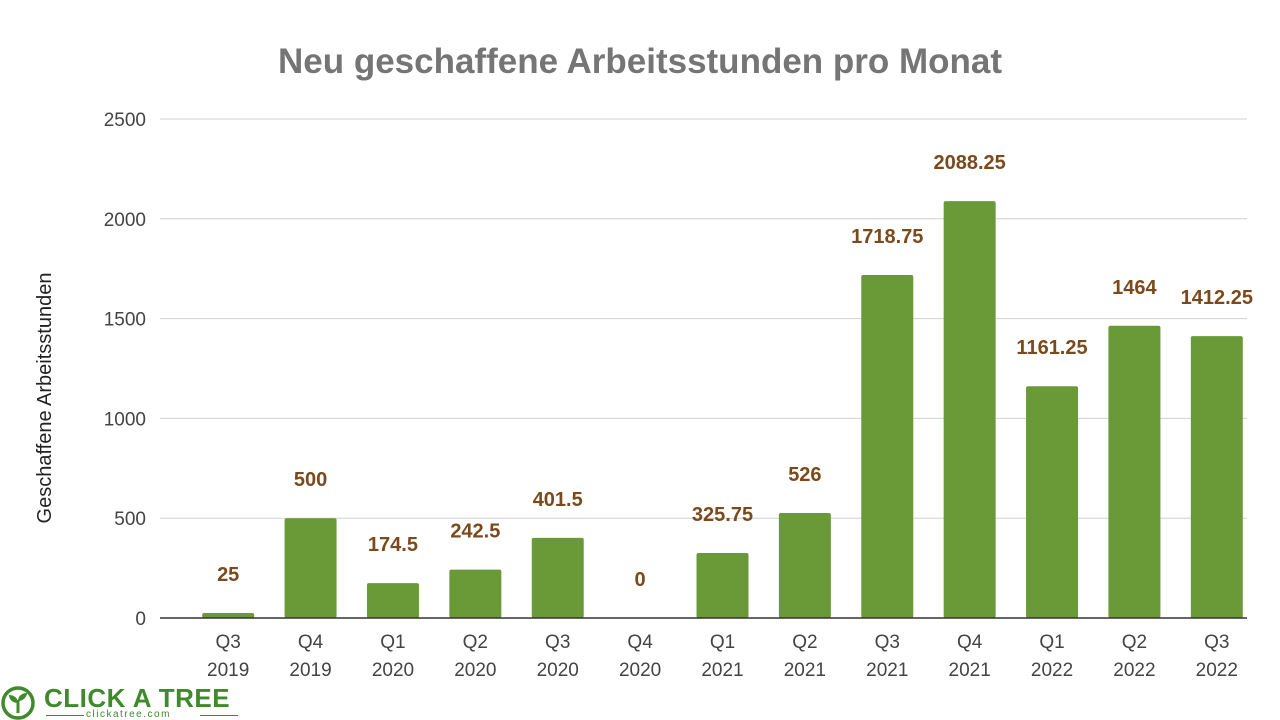 This screenshot has width=1280, height=720. What do you see at coordinates (310, 480) in the screenshot?
I see `data-label: 500` at bounding box center [310, 480].